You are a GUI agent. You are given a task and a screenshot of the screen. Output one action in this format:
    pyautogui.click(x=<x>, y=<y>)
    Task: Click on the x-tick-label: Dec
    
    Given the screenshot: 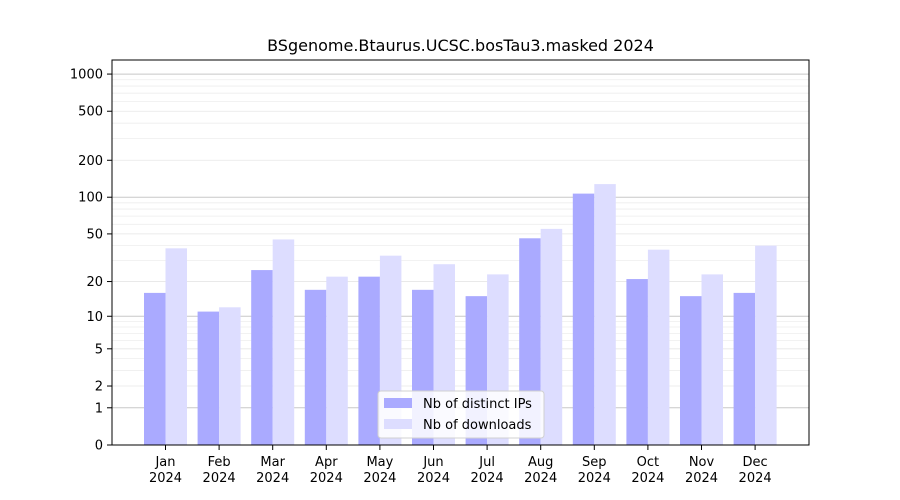 What is the action you would take?
    pyautogui.click(x=755, y=462)
    